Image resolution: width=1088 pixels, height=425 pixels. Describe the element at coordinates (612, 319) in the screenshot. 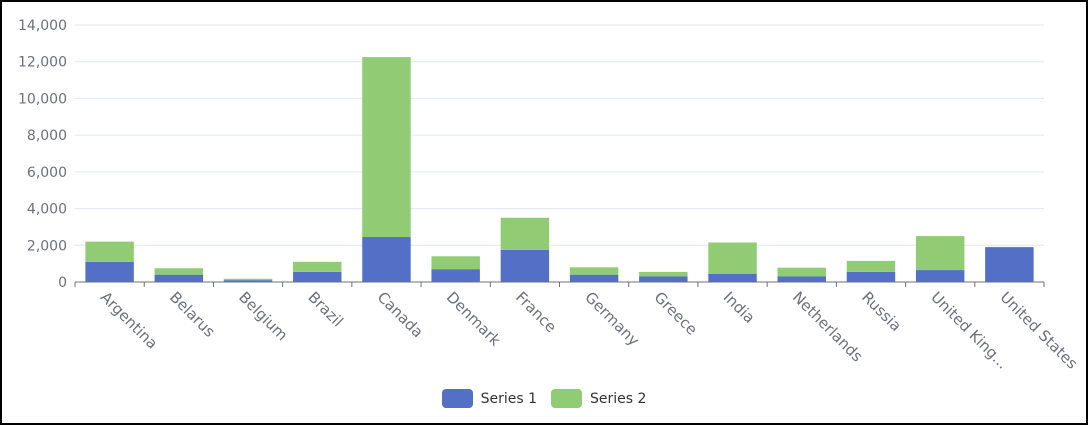

I see `x-tick-label: Germany` at that location.